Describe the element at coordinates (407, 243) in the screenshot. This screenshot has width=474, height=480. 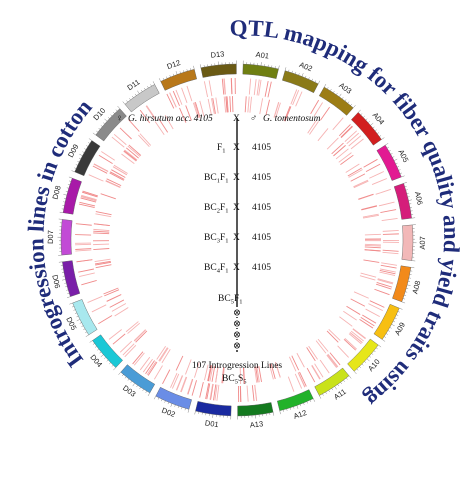
I see `chromosome-a07` at that location.